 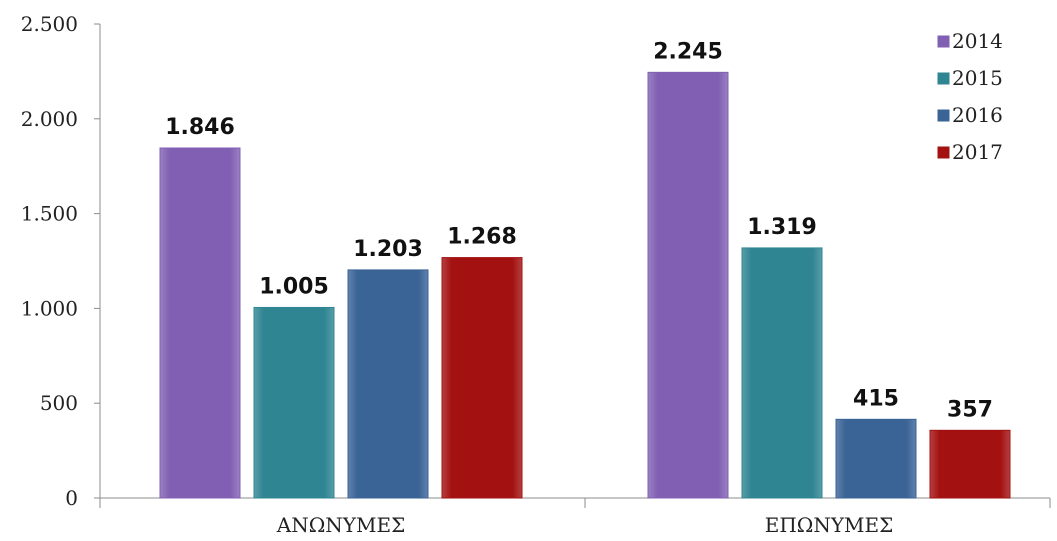 What do you see at coordinates (388, 249) in the screenshot?
I see `data-label: 1.203` at bounding box center [388, 249].